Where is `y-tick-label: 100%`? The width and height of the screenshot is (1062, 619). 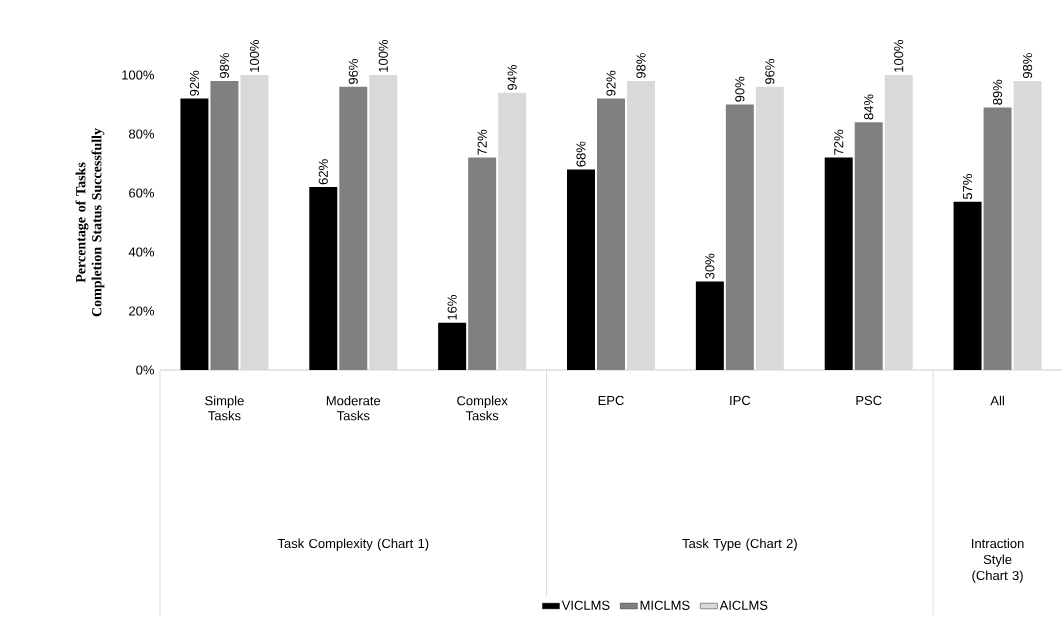
y-tick-label: 100% is located at coordinates (138, 75).